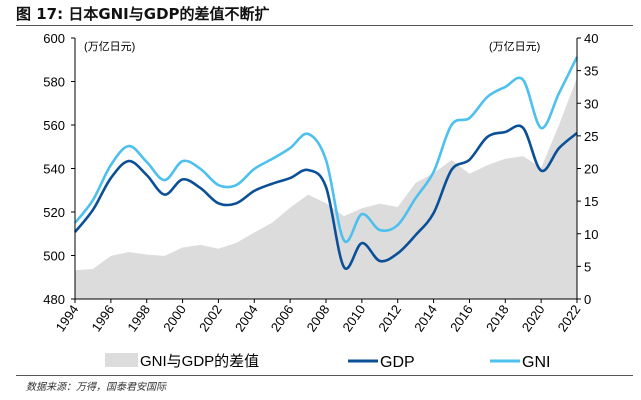 This screenshot has height=400, width=641. I want to click on left-tick-label: 580, so click(54, 82).